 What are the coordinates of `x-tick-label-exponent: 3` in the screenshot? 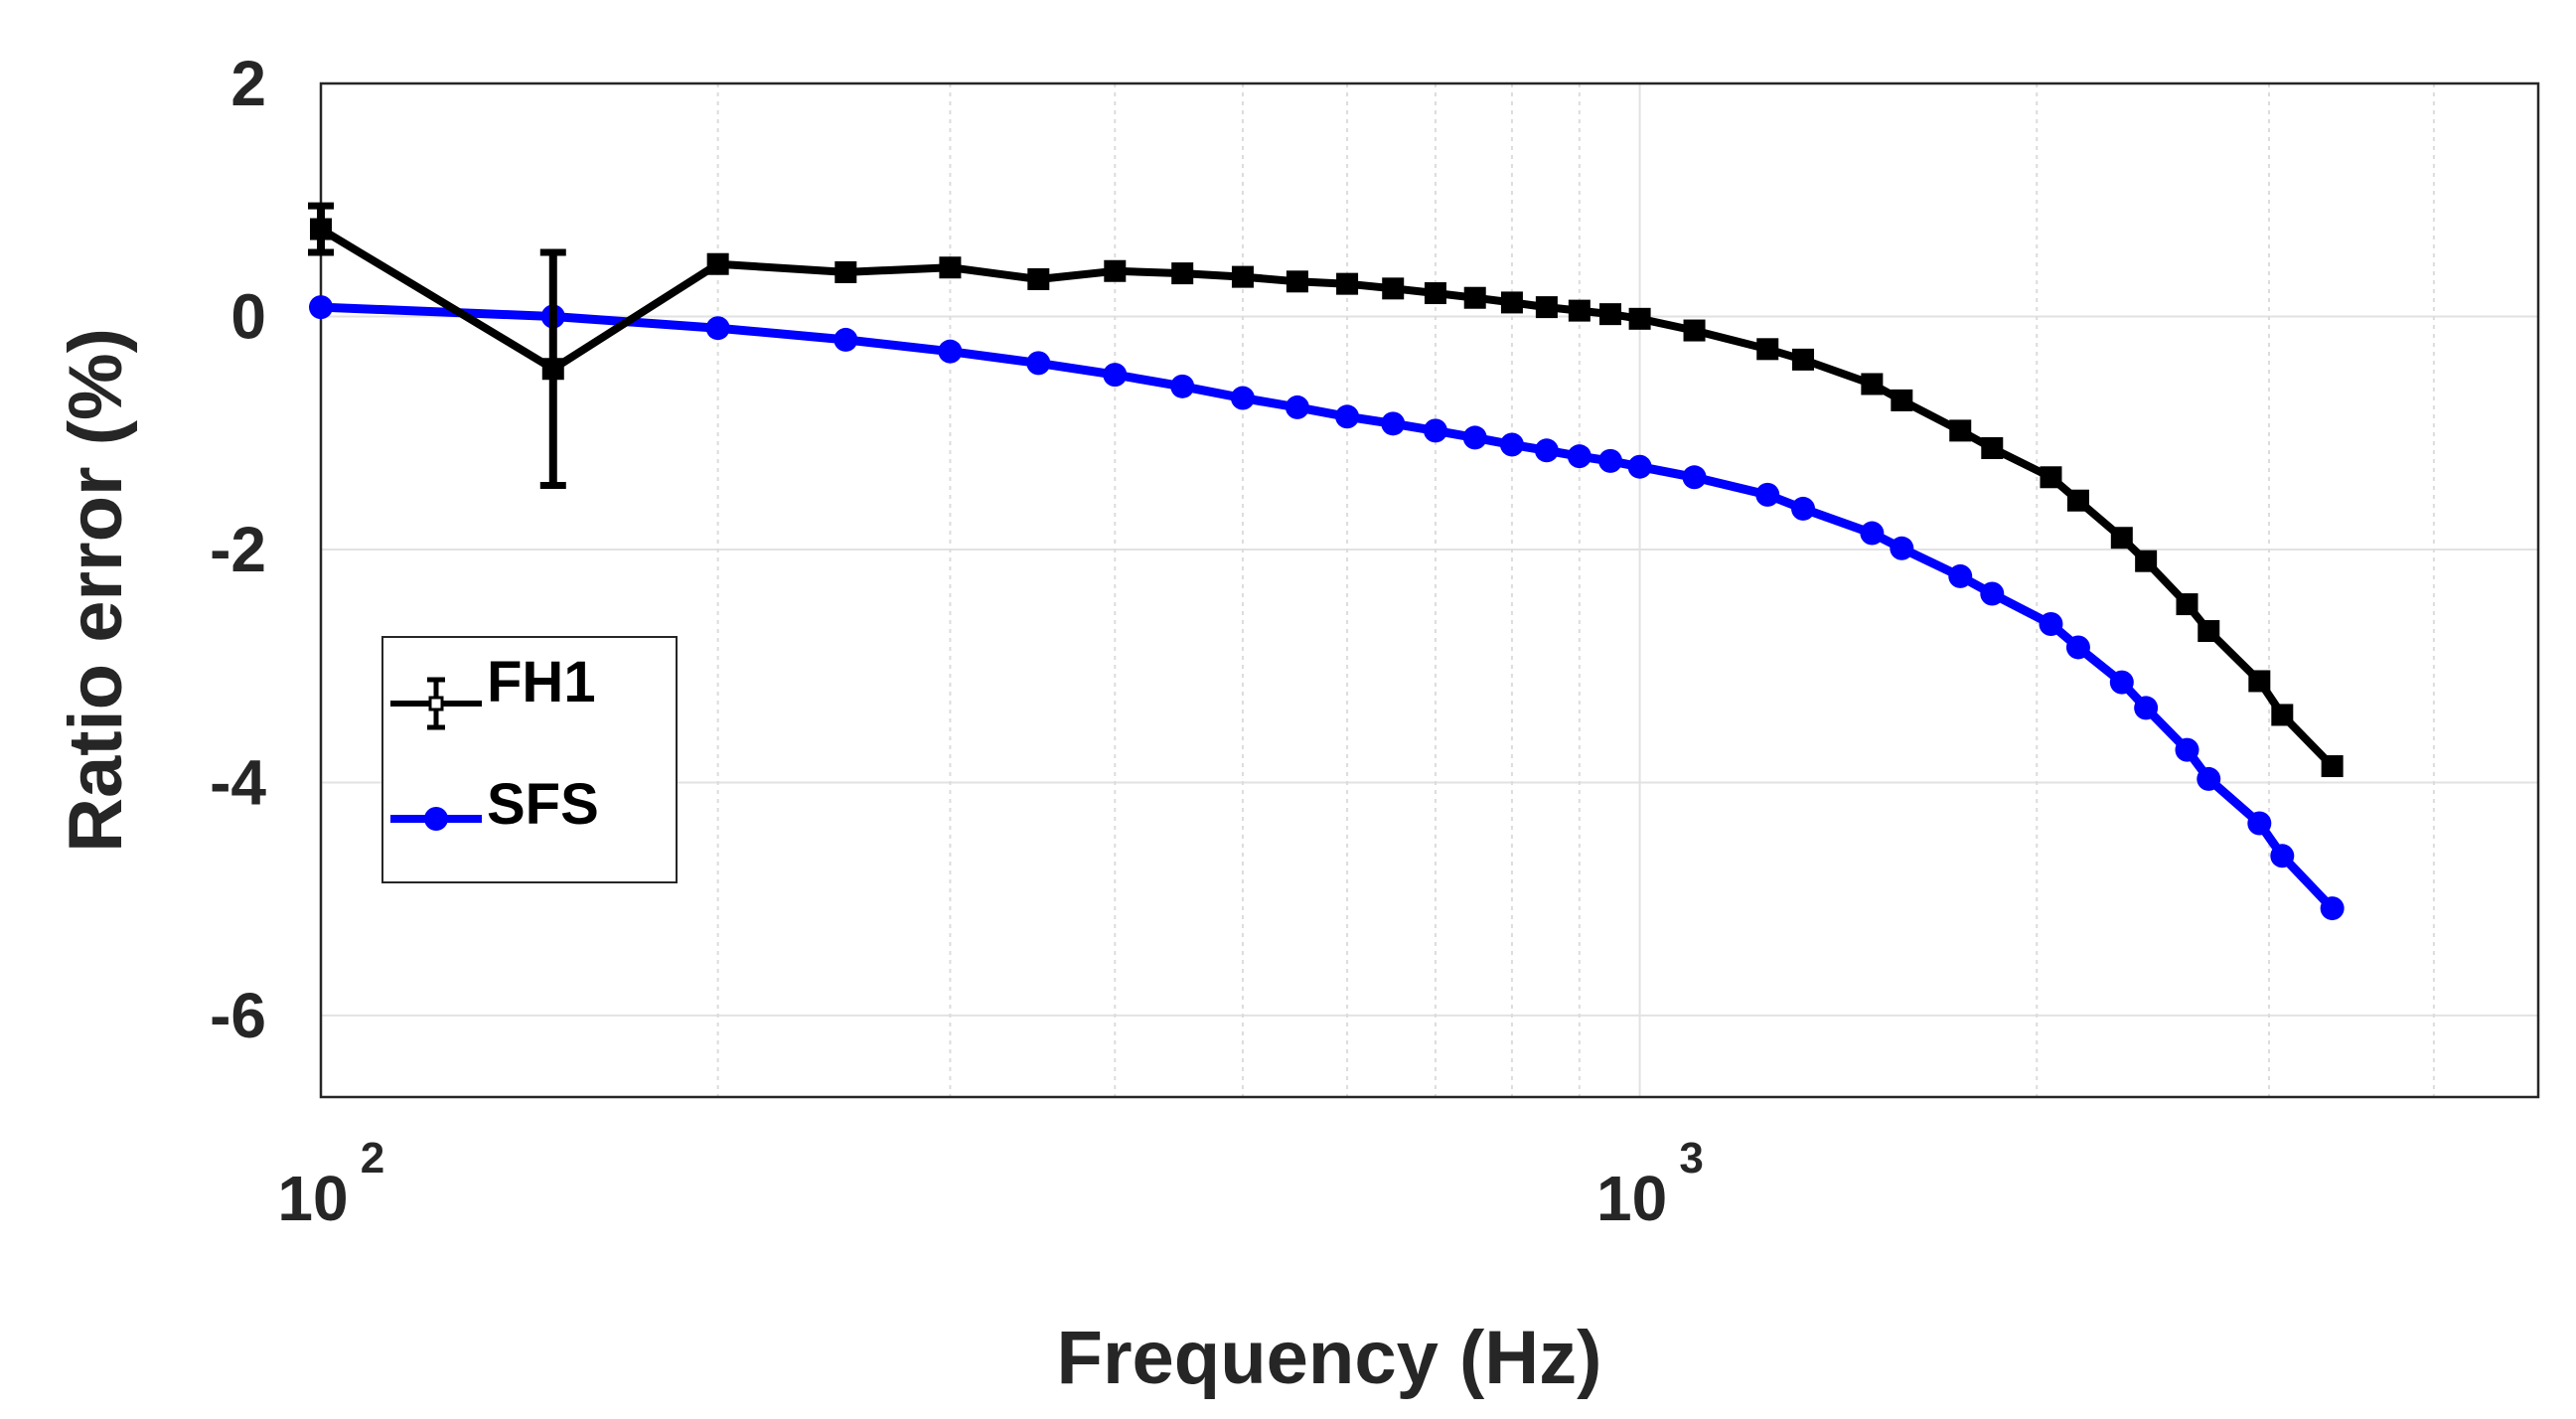 It's located at (1691, 1158).